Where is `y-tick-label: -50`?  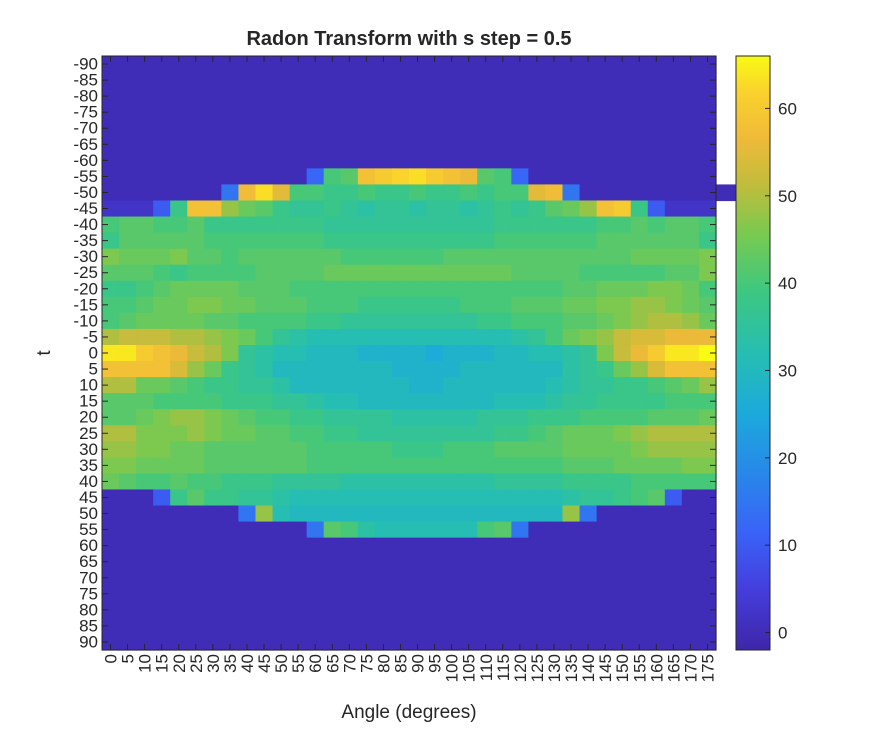 y-tick-label: -50 is located at coordinates (85, 192).